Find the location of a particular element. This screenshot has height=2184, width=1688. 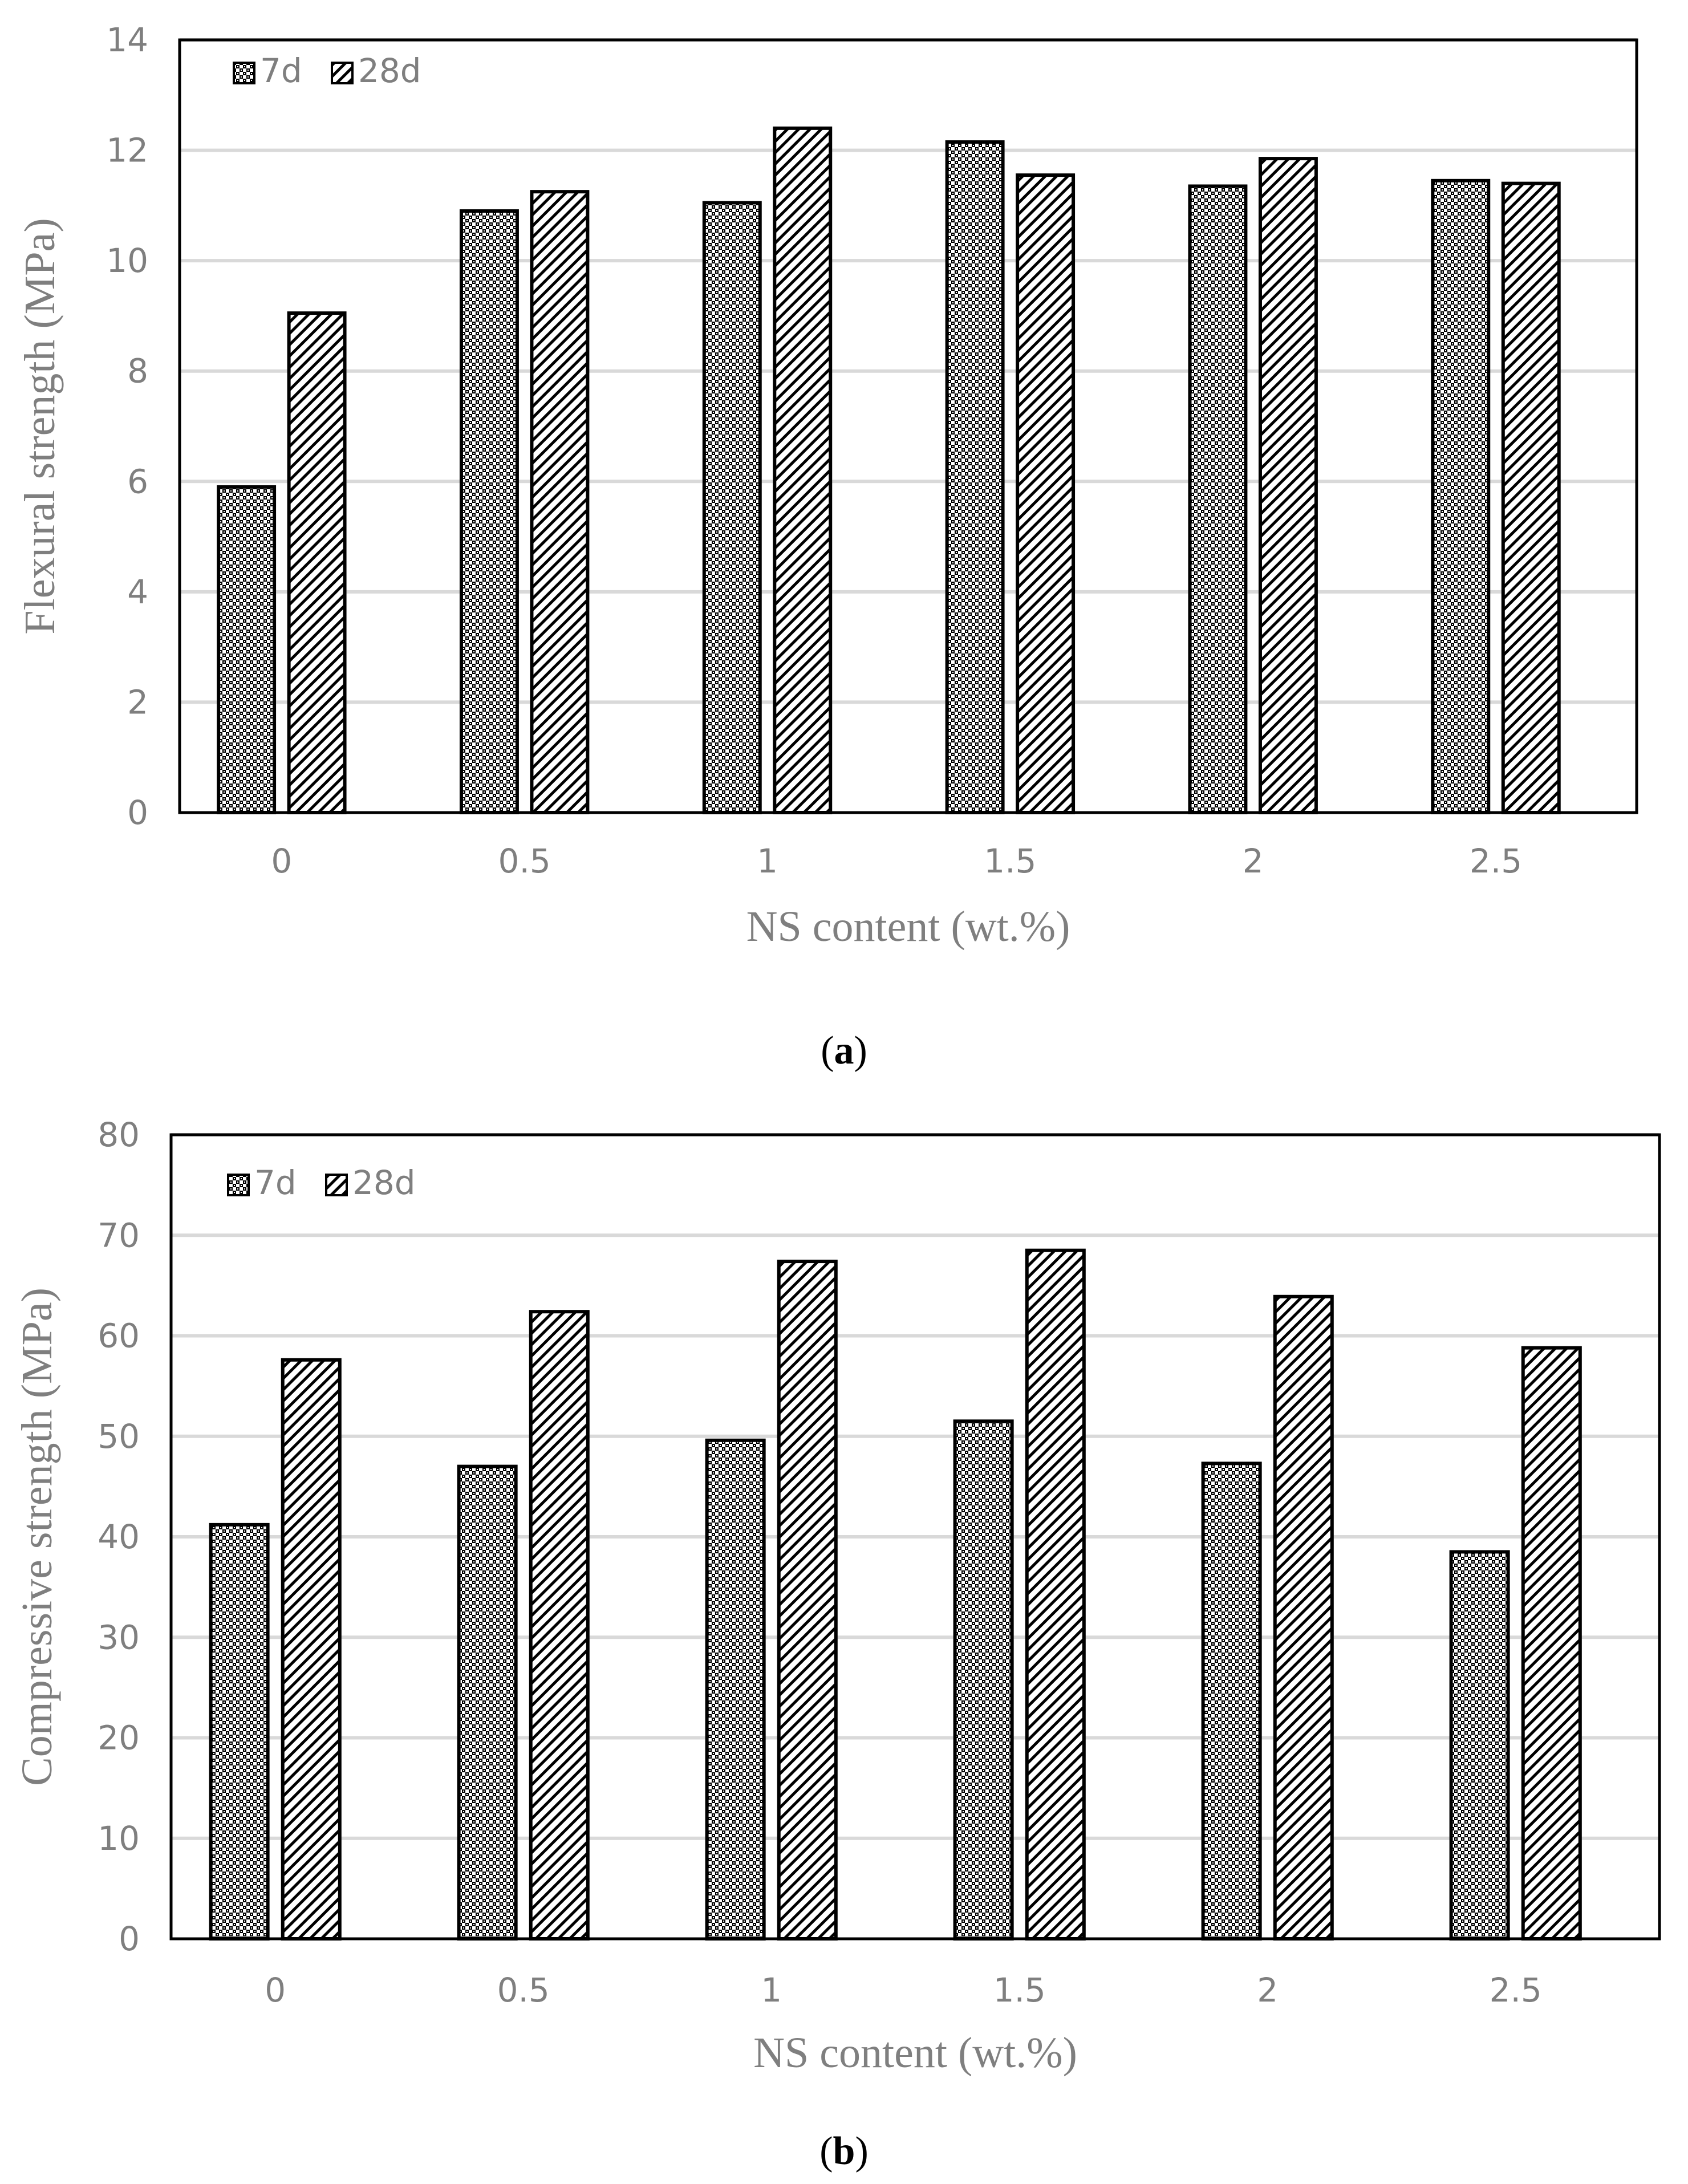

panel-label-letter: a is located at coordinates (844, 1051).